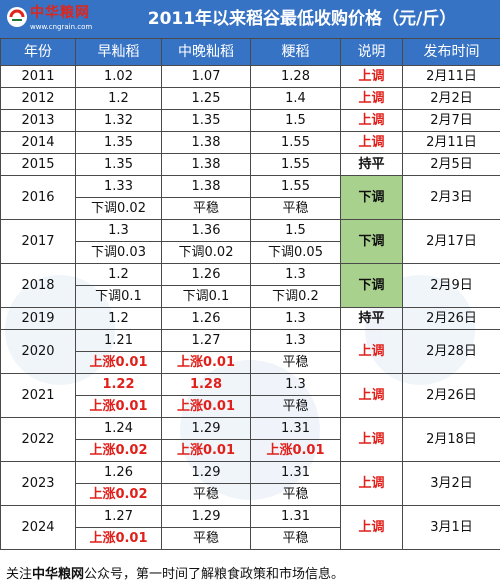 Image resolution: width=500 pixels, height=586 pixels. What do you see at coordinates (38, 318) in the screenshot?
I see `cell-year: 2019` at bounding box center [38, 318].